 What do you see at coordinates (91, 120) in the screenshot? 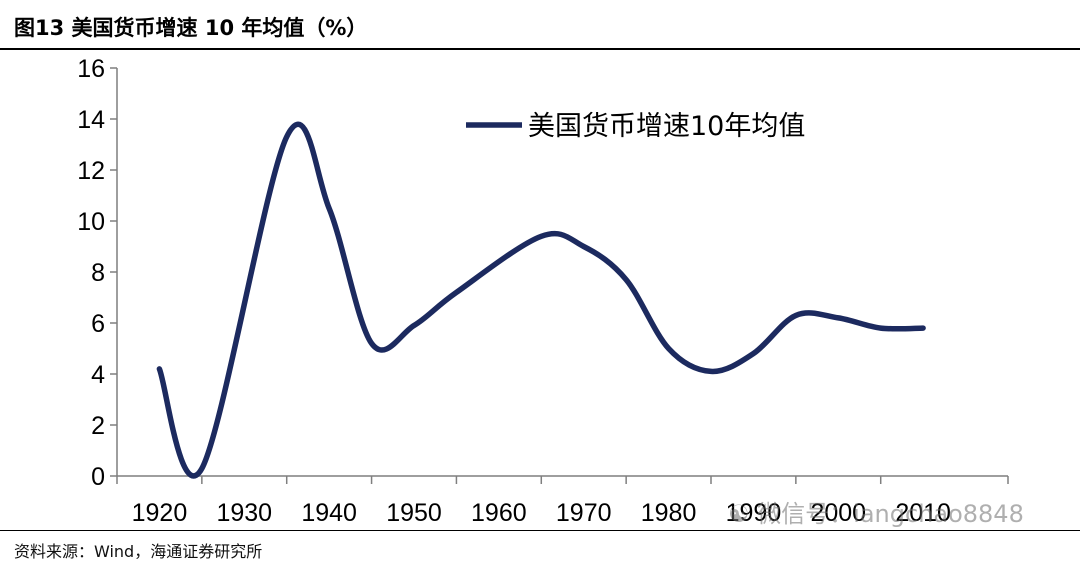
I see `y-tick-label: 14` at bounding box center [91, 120].